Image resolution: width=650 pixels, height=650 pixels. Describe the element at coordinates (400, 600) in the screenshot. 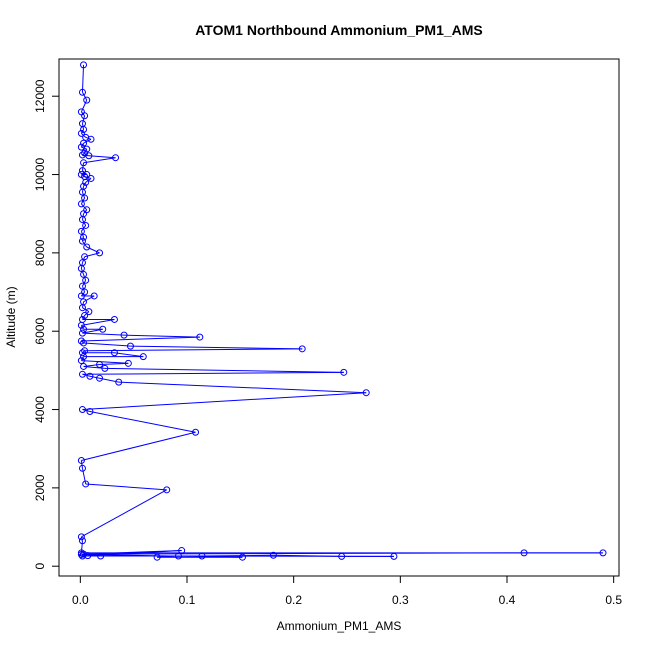

I see `x-tick-label: 0.3` at that location.